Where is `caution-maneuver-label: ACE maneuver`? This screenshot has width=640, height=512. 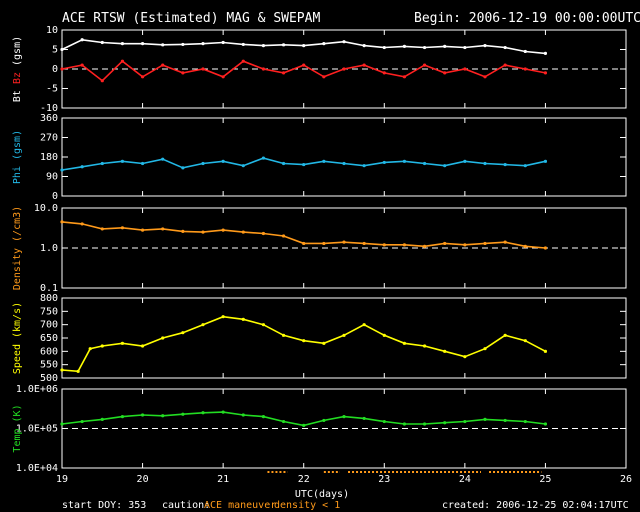
caution-maneuver-label: ACE maneuver is located at coordinates (240, 505).